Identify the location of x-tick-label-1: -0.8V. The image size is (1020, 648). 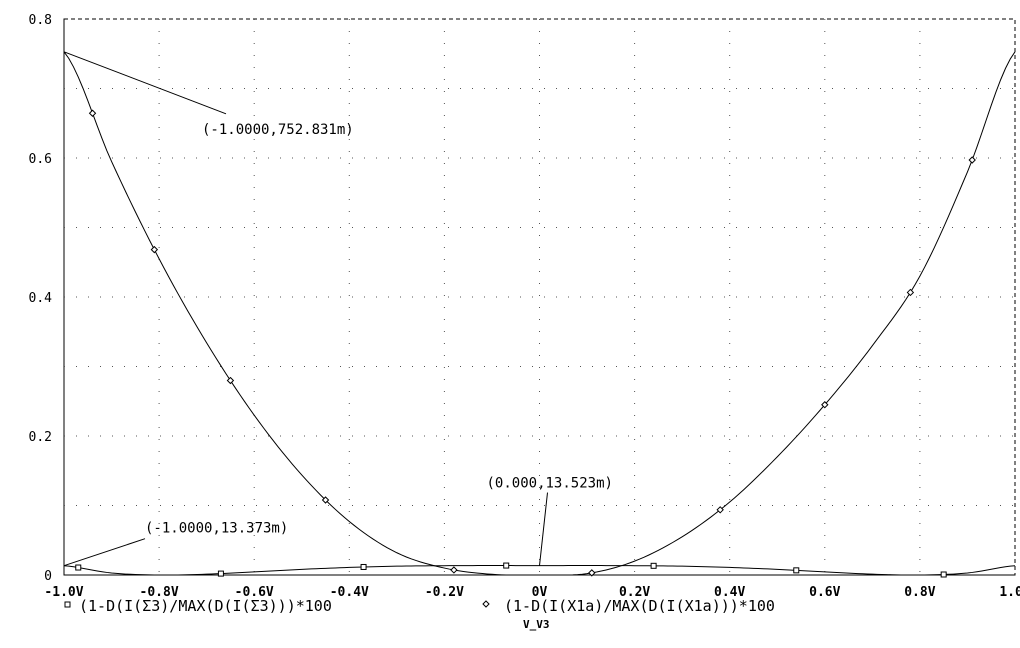
(159, 592).